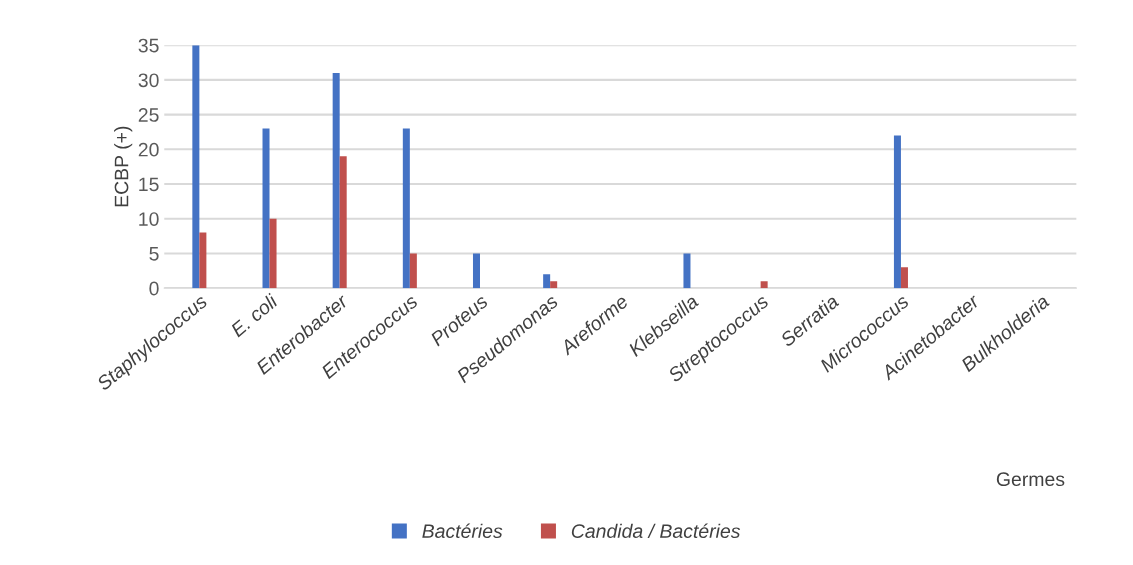 The height and width of the screenshot is (565, 1133). What do you see at coordinates (154, 254) in the screenshot?
I see `y-tick-label: 5` at bounding box center [154, 254].